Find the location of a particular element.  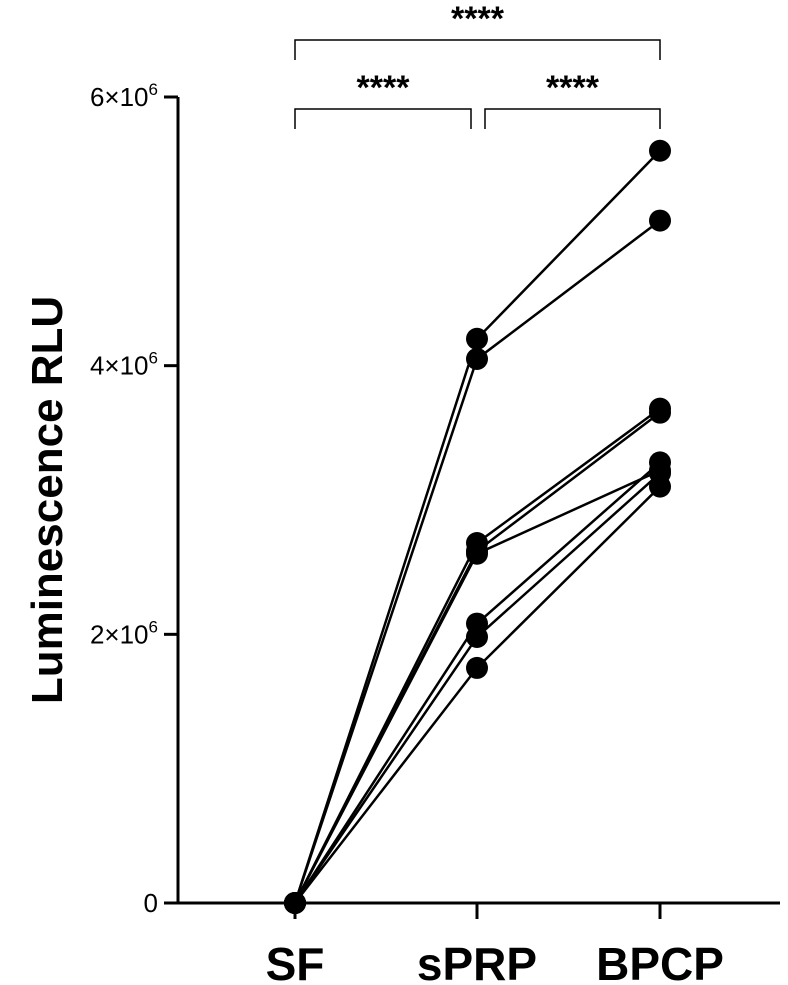

y-tick-label: 0 is located at coordinates (151, 903).